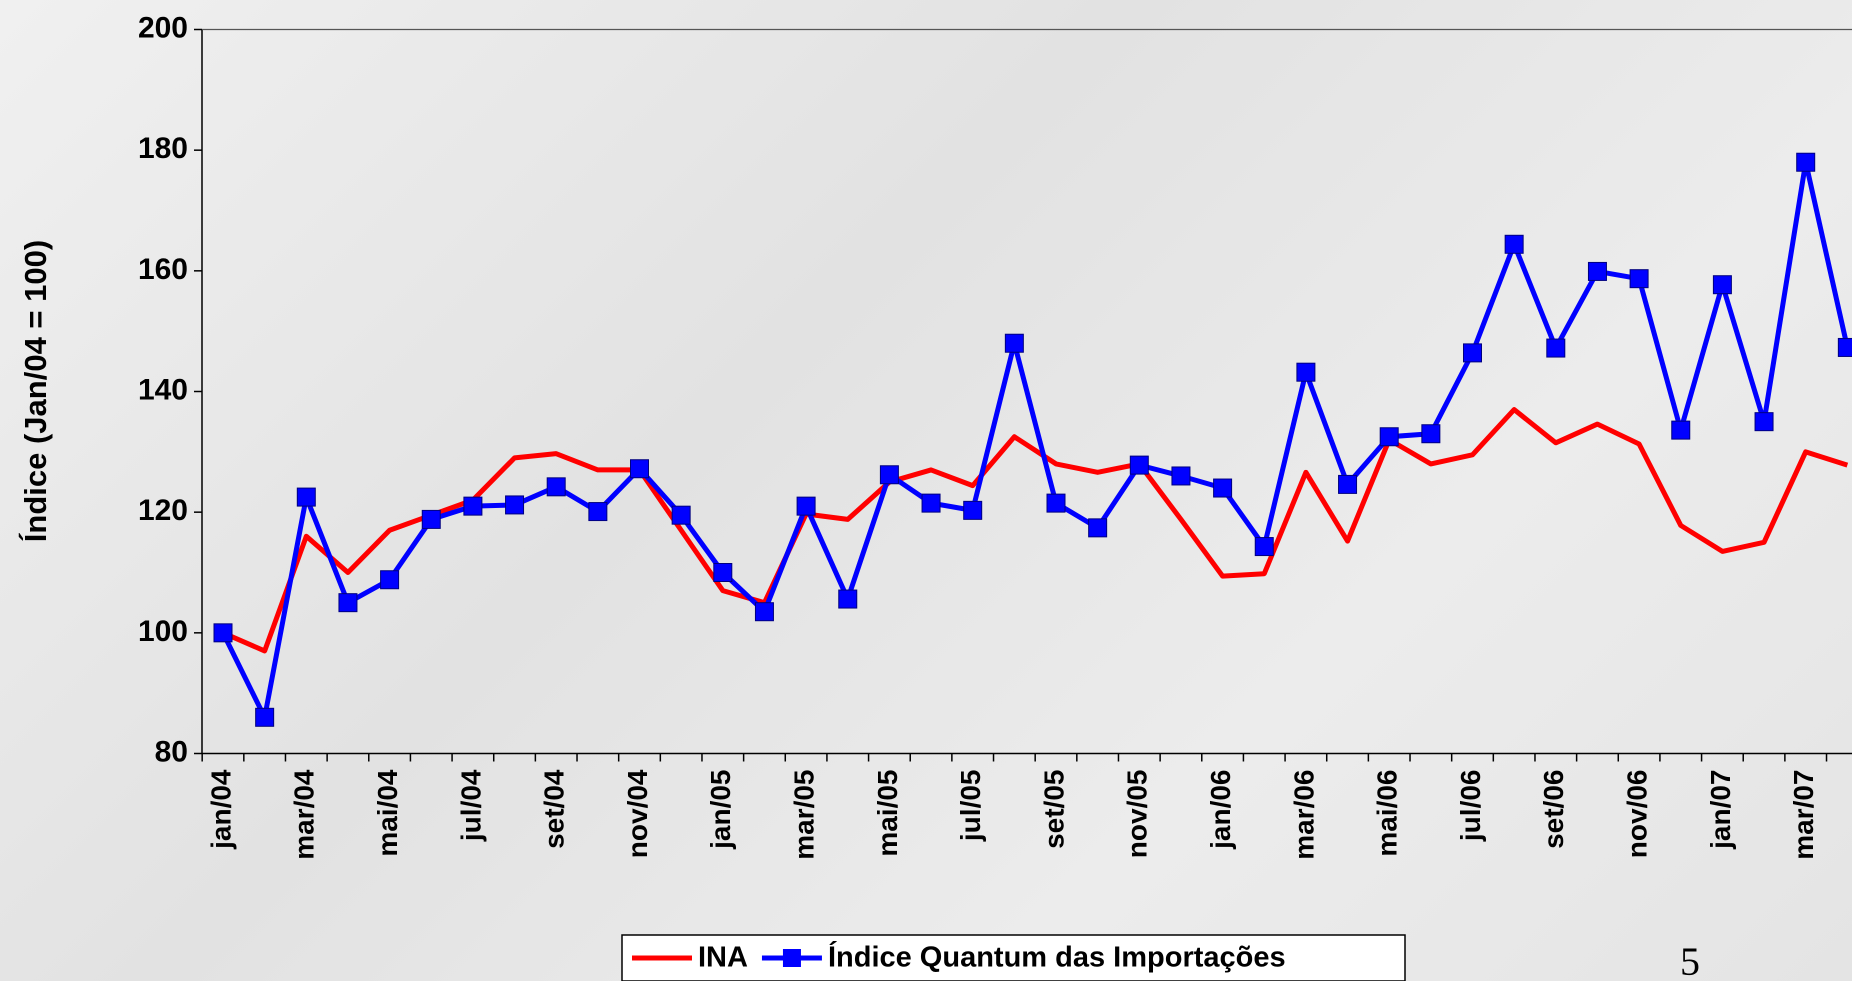  I want to click on y-tick-label: 140, so click(163, 389).